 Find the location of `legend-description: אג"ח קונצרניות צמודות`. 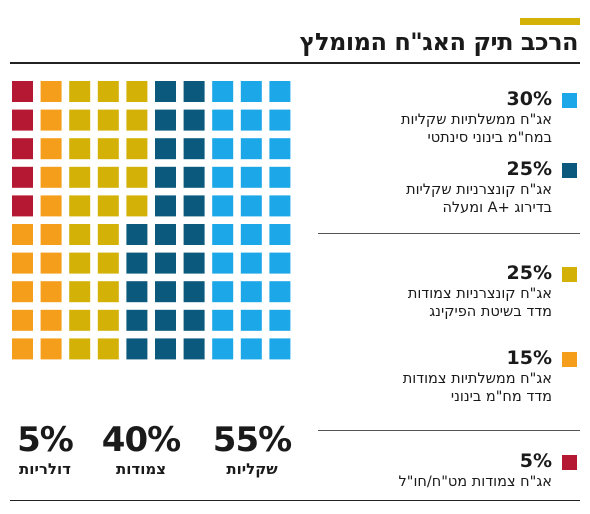

legend-description: אג"ח קונצרניות צמודות is located at coordinates (479, 294).